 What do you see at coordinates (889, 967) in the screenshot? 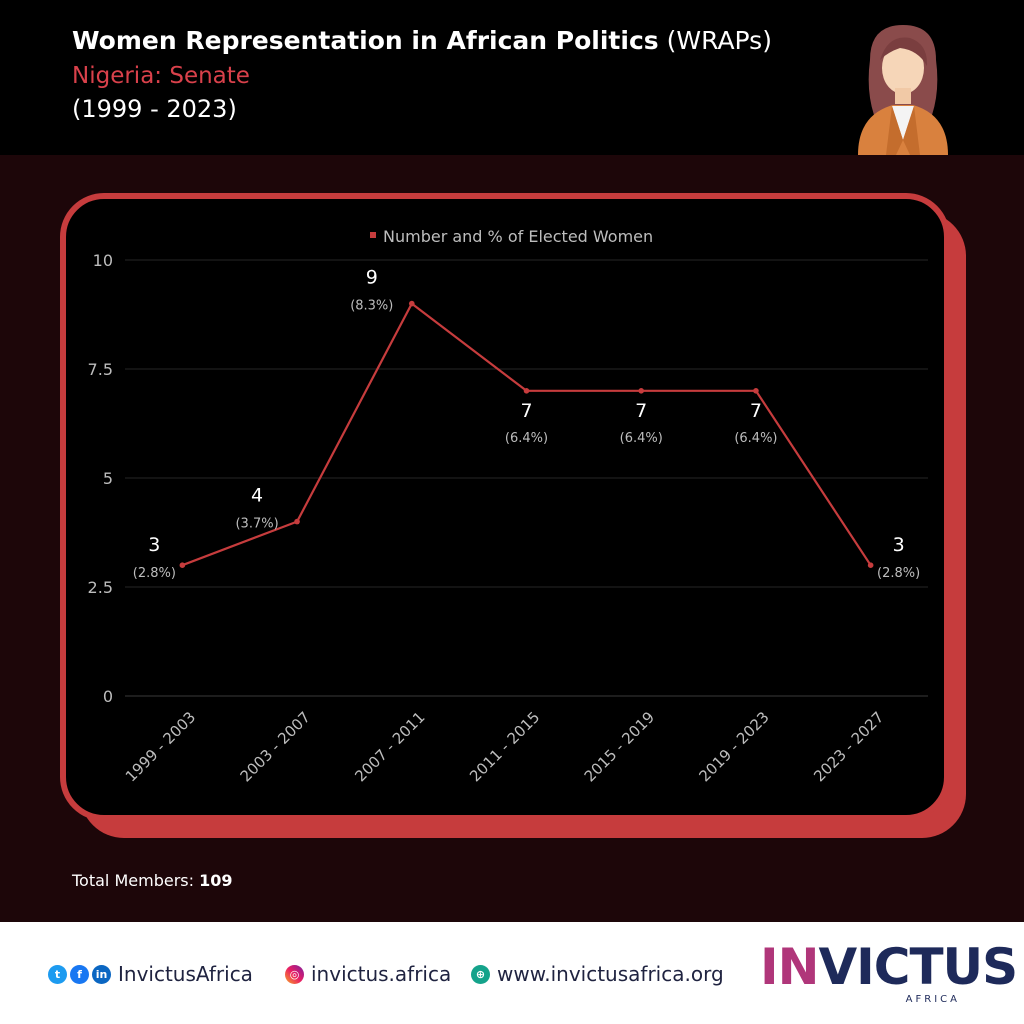
I see `brand-wordmark: INVICTUS` at bounding box center [889, 967].